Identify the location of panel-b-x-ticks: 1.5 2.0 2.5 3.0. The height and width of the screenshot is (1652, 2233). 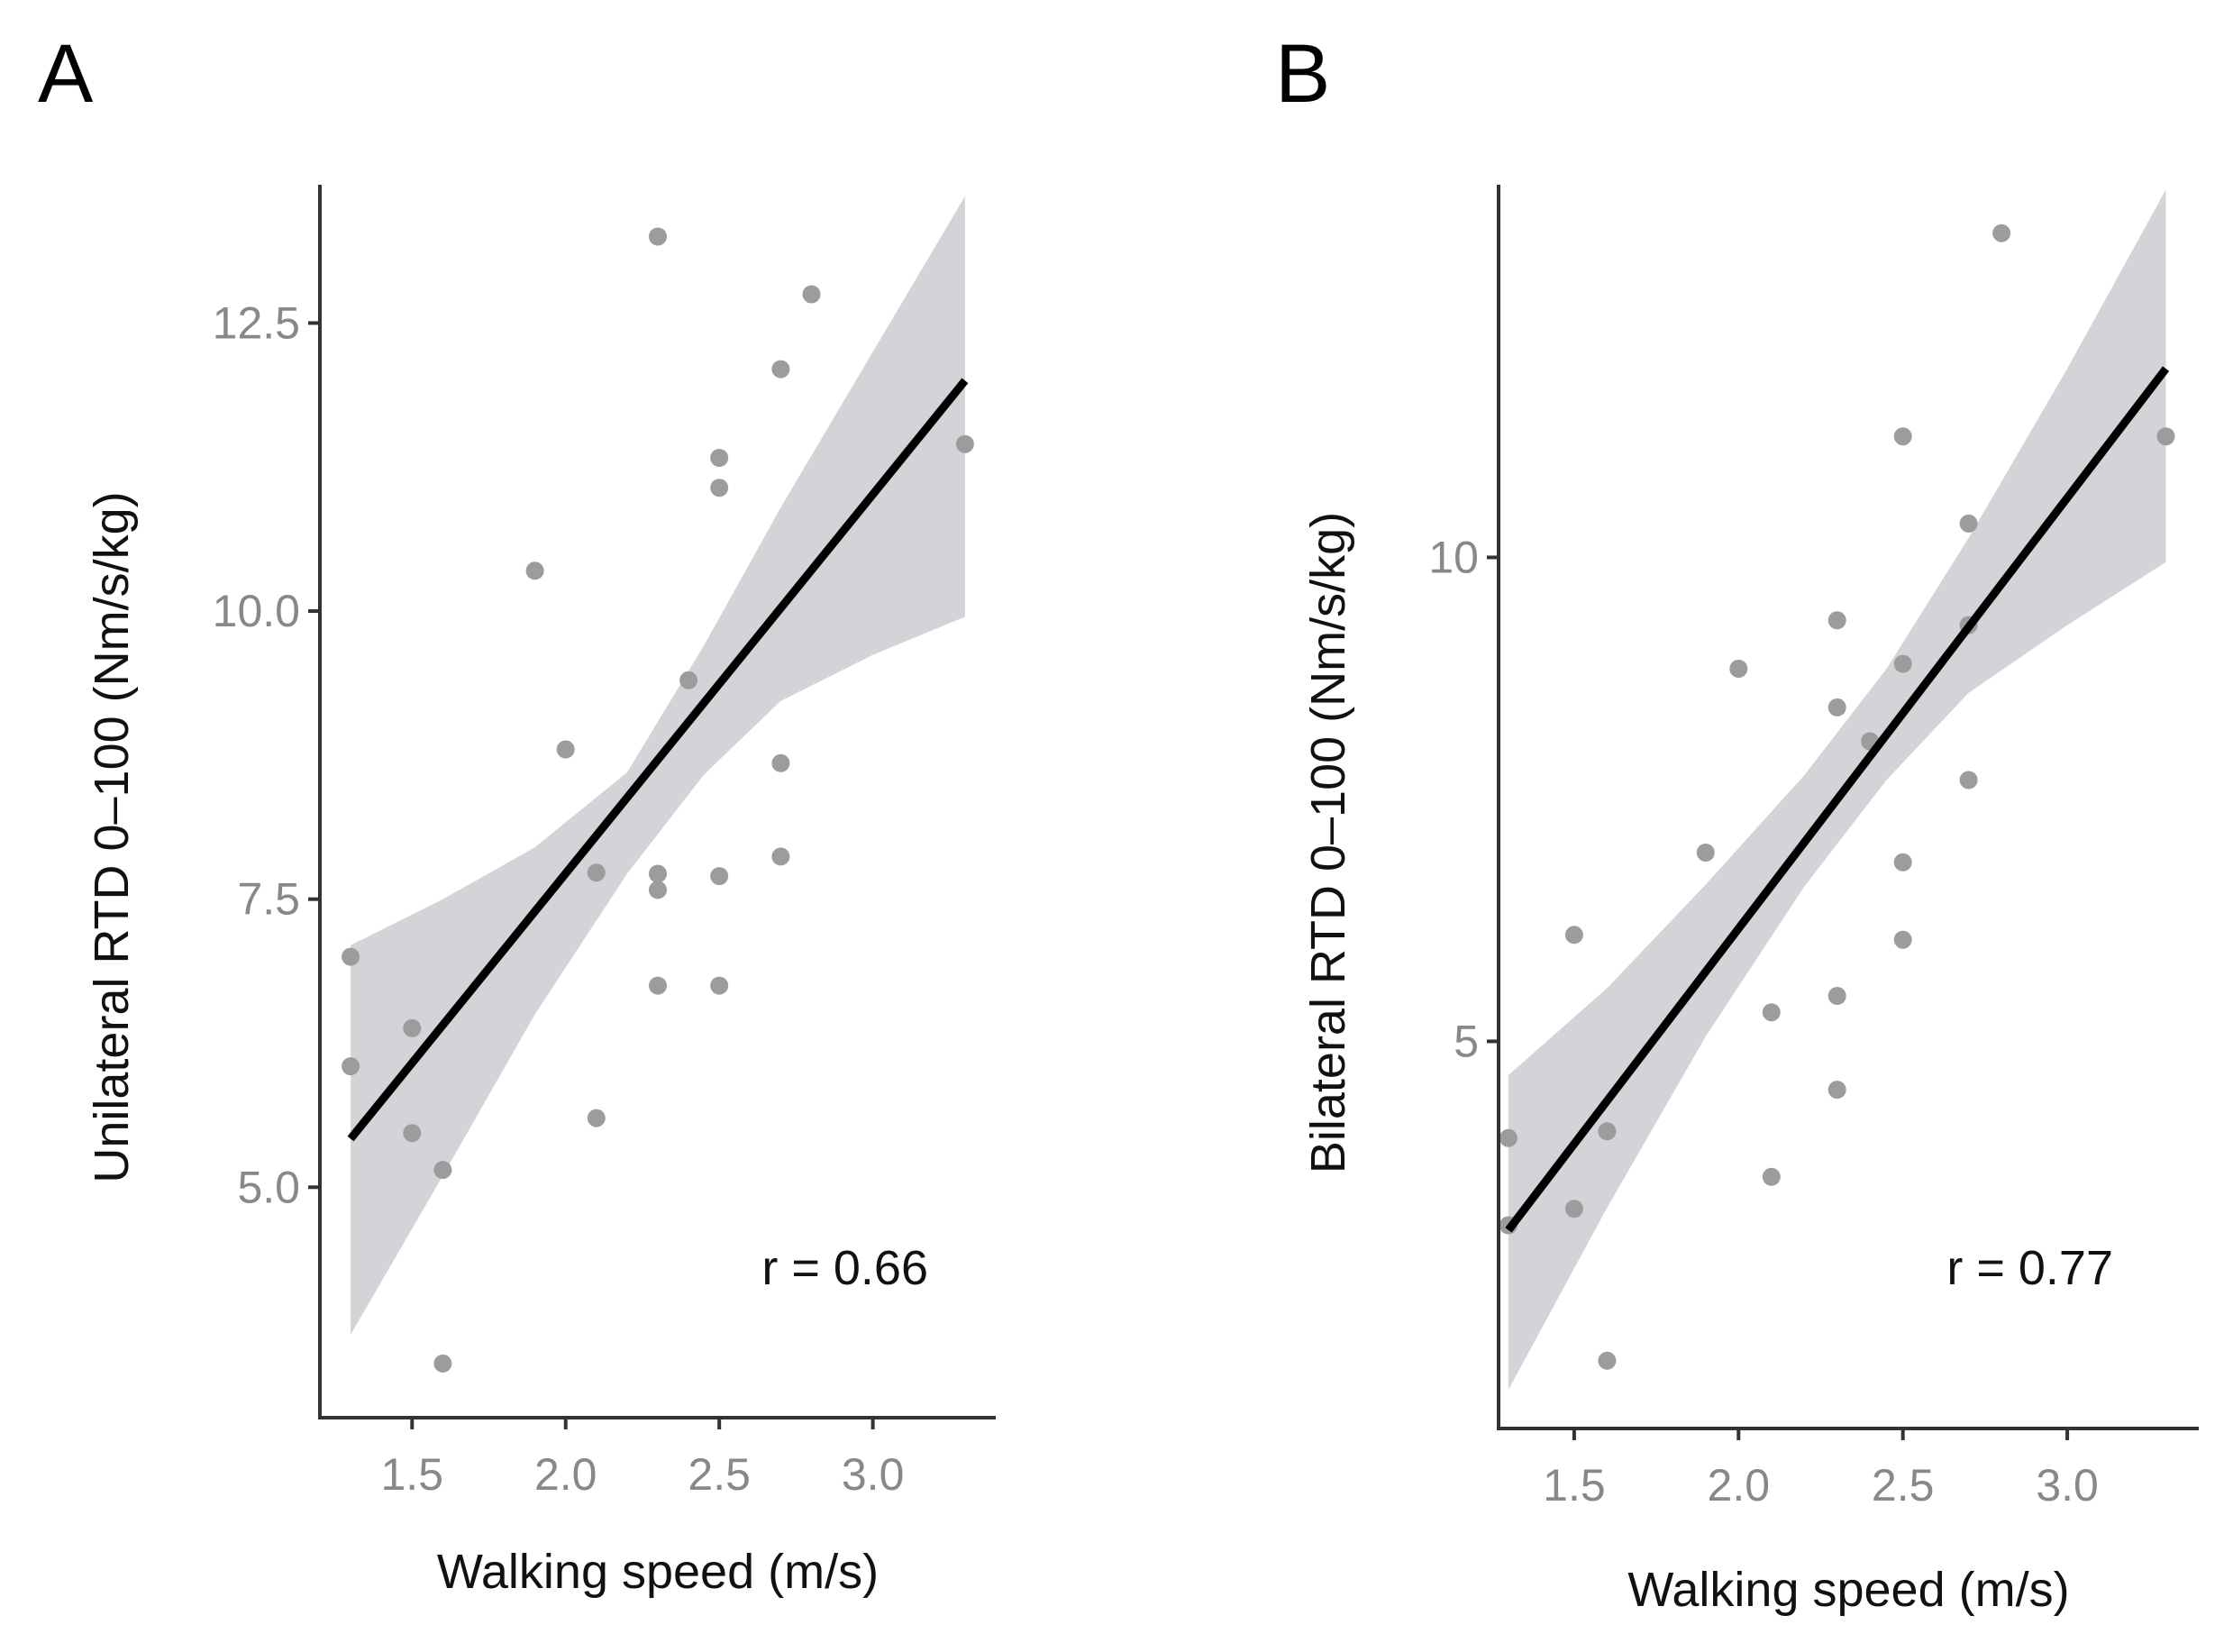
(1821, 1470).